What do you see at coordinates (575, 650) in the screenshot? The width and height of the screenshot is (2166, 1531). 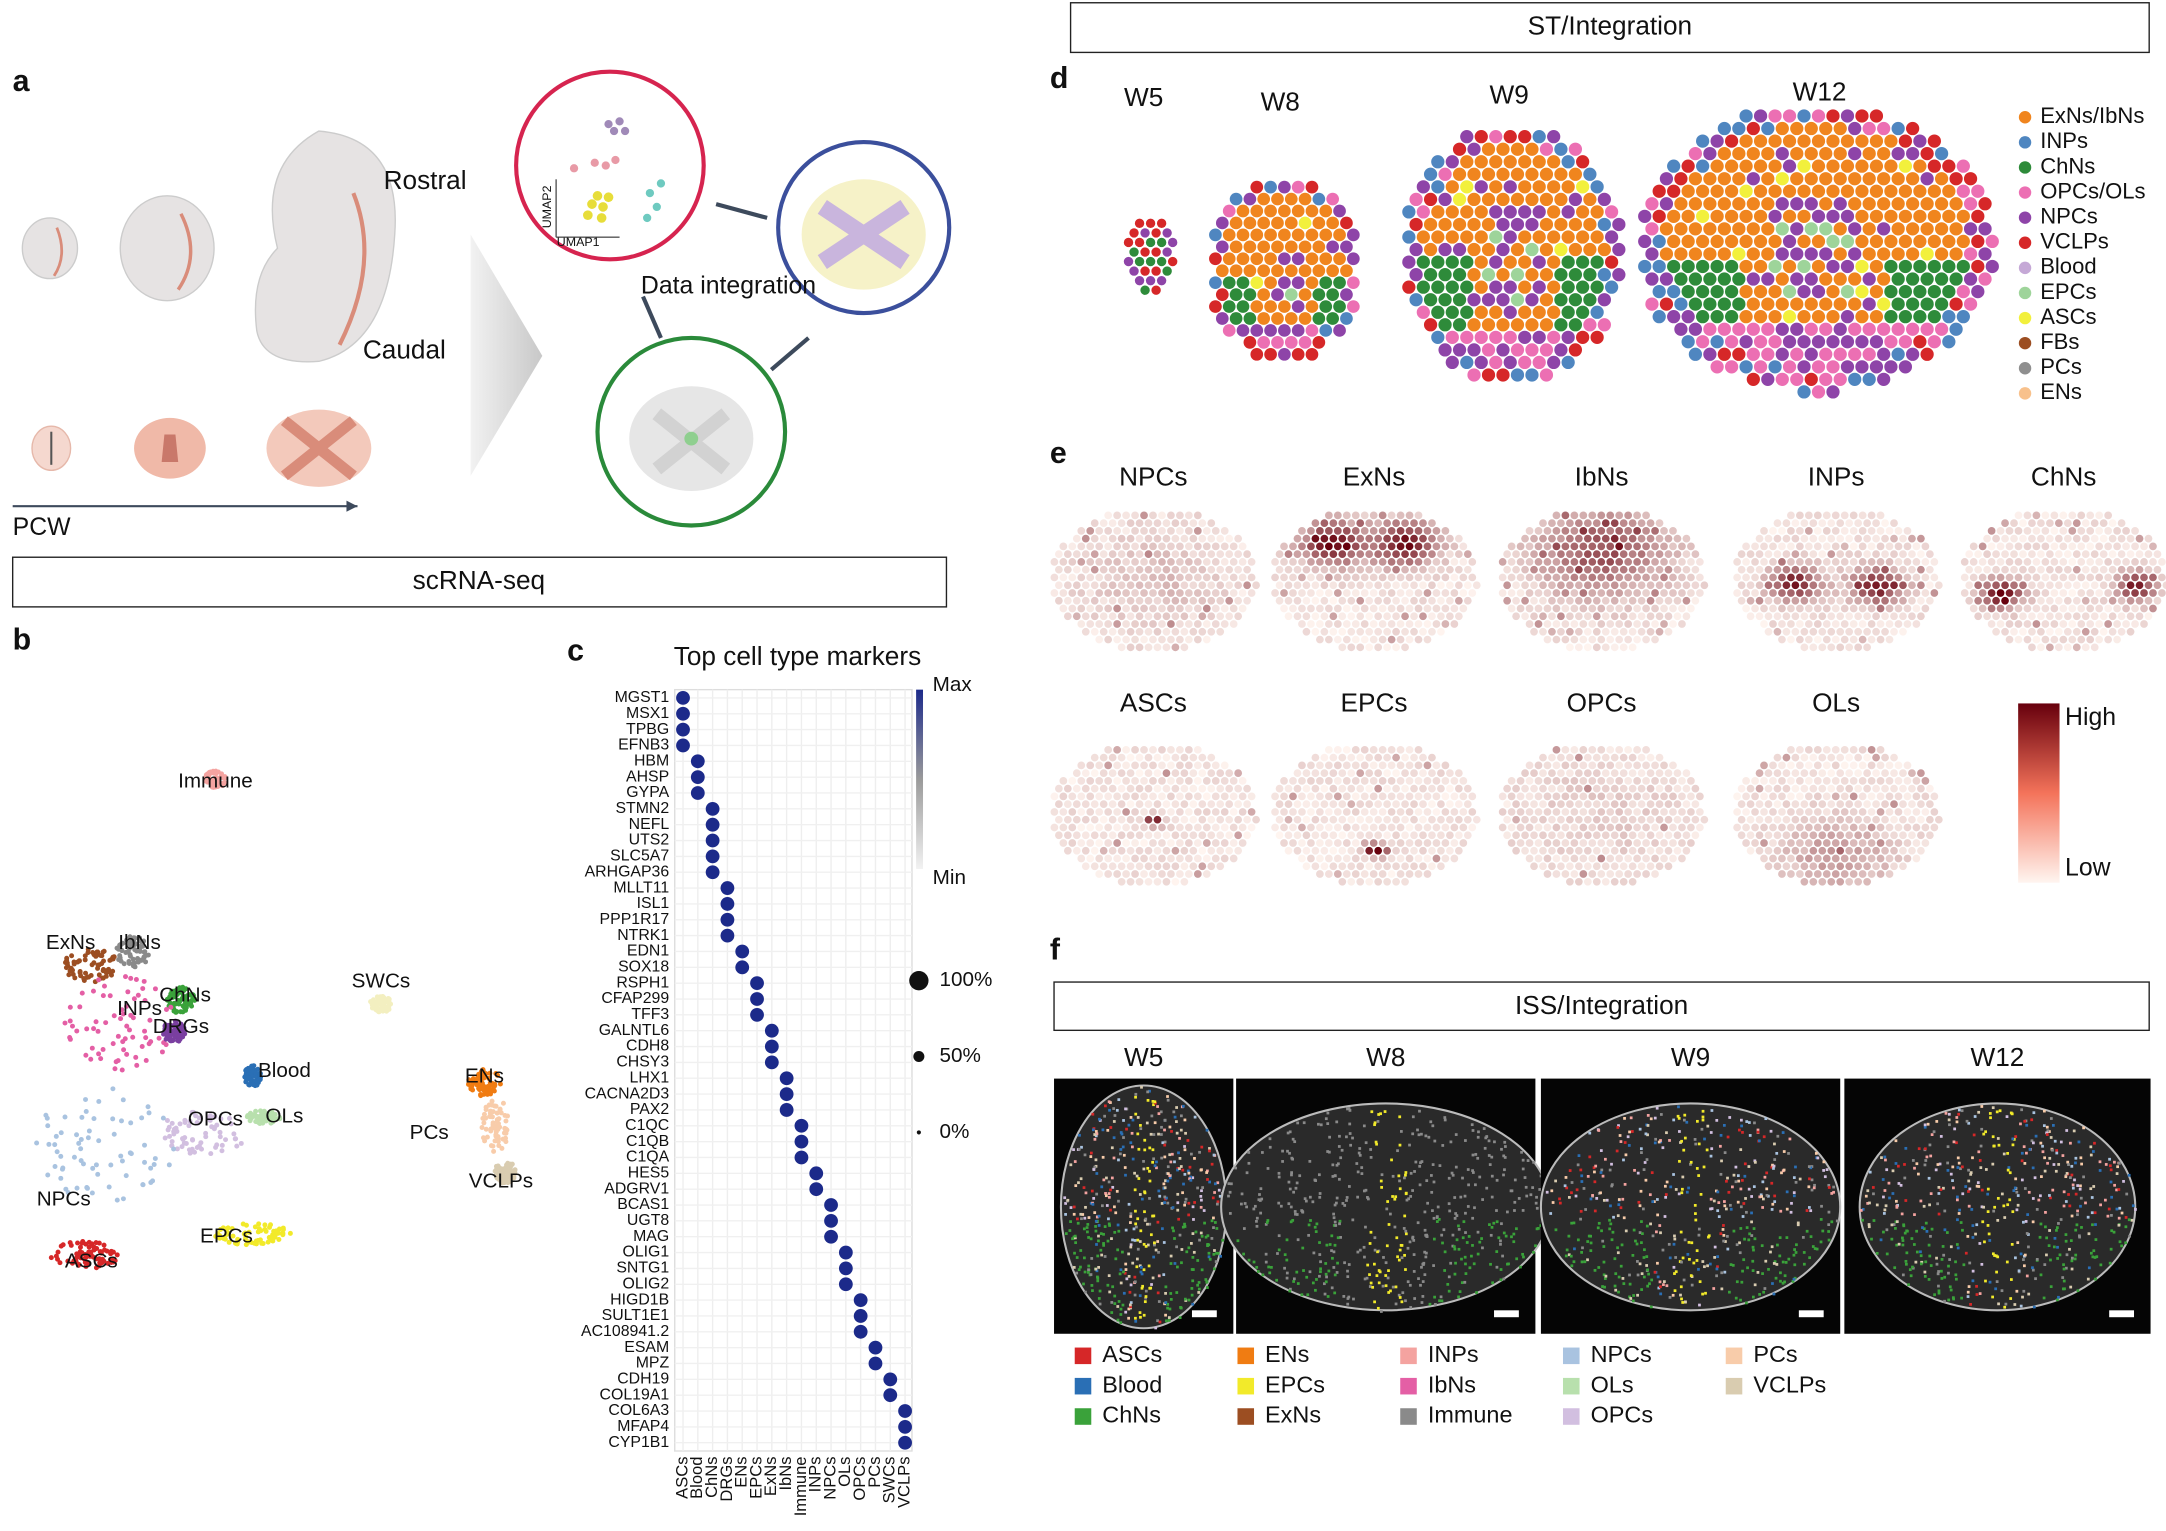 I see `panel-label: c` at bounding box center [575, 650].